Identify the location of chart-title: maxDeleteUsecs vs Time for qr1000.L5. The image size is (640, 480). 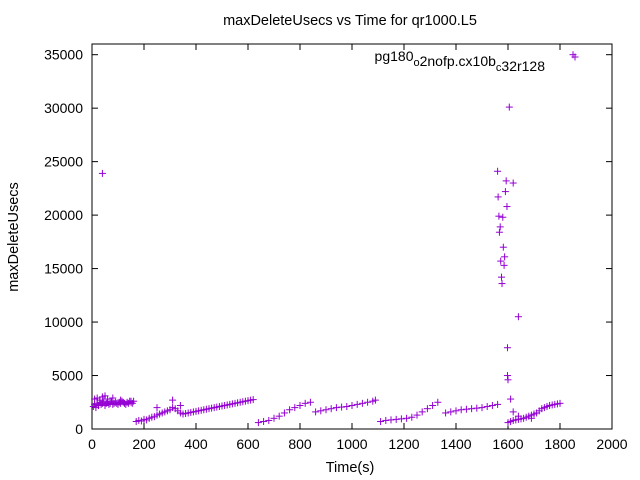
(350, 21).